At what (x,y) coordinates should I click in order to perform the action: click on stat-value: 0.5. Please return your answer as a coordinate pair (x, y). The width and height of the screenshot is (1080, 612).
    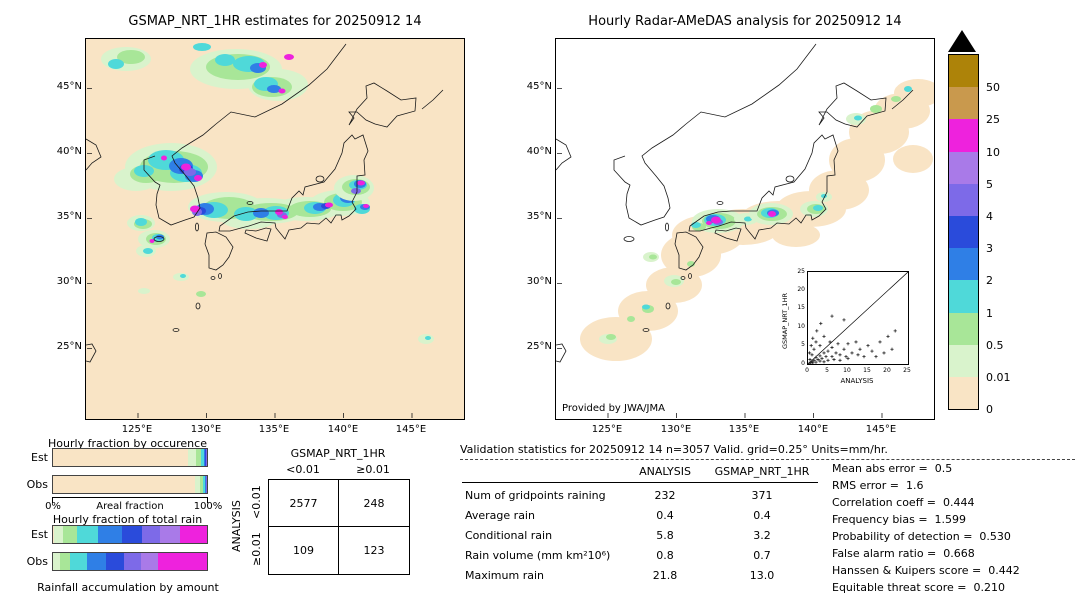
    Looking at the image, I should click on (943, 468).